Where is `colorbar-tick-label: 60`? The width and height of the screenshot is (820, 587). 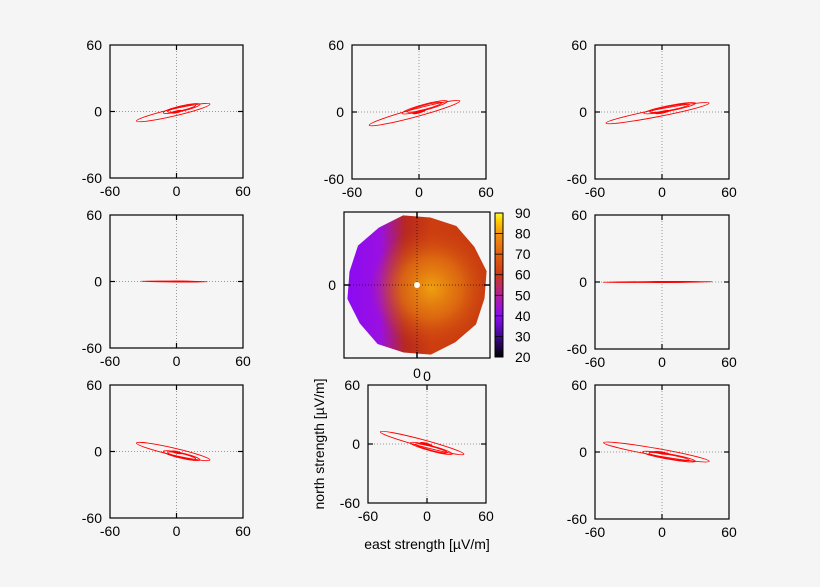 colorbar-tick-label: 60 is located at coordinates (523, 275).